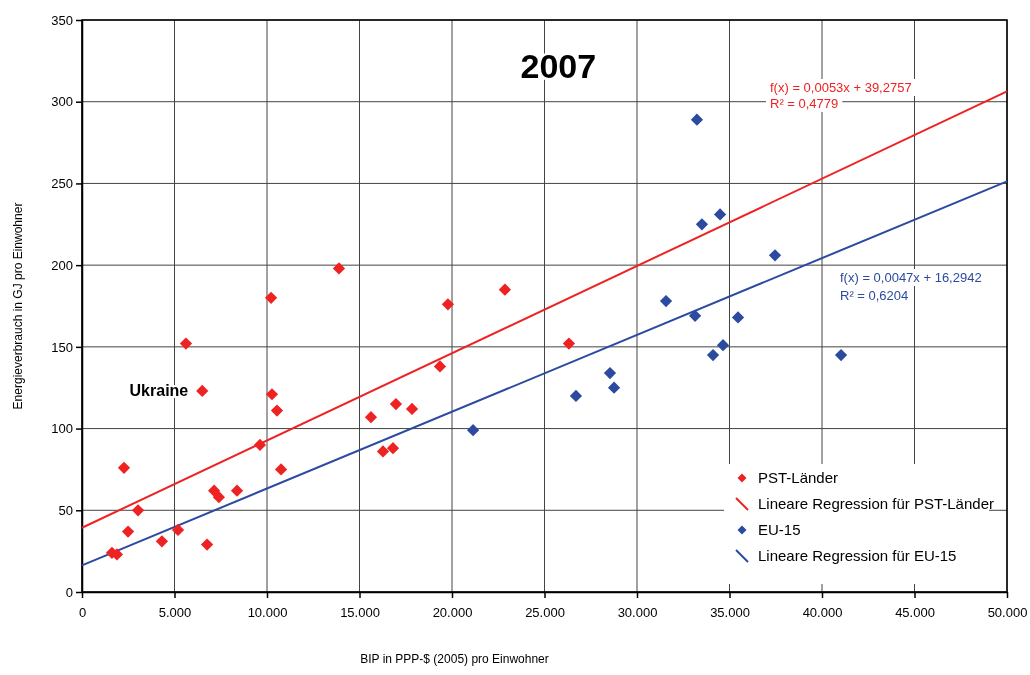 This screenshot has width=1030, height=675. I want to click on annotation: R² = 0,6204, so click(874, 295).